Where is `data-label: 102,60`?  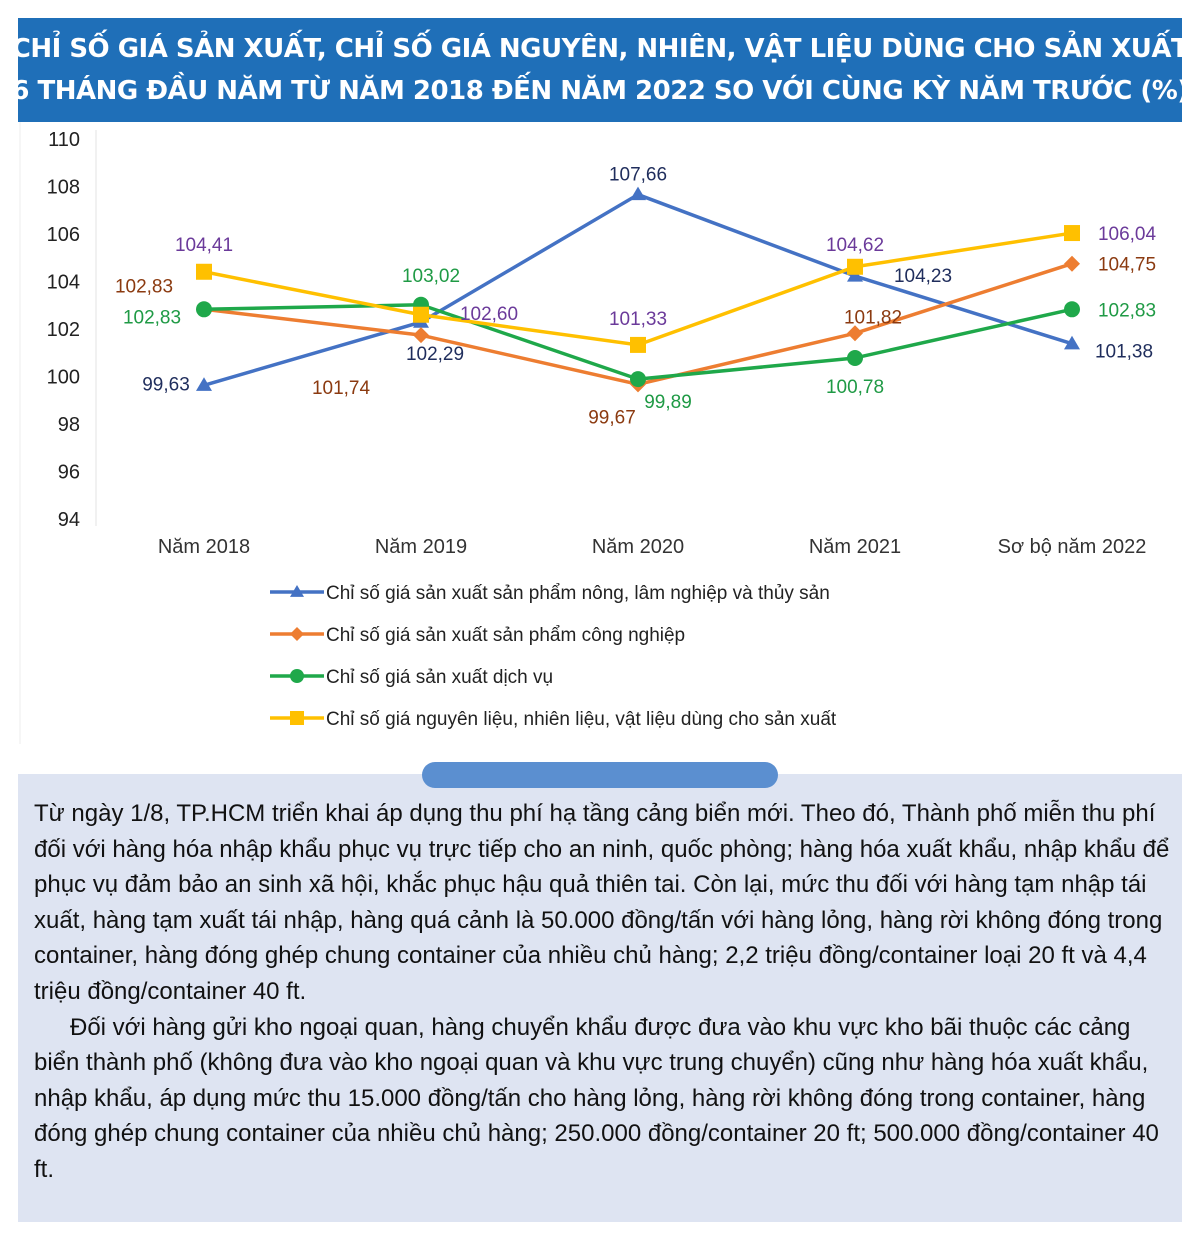 data-label: 102,60 is located at coordinates (489, 314).